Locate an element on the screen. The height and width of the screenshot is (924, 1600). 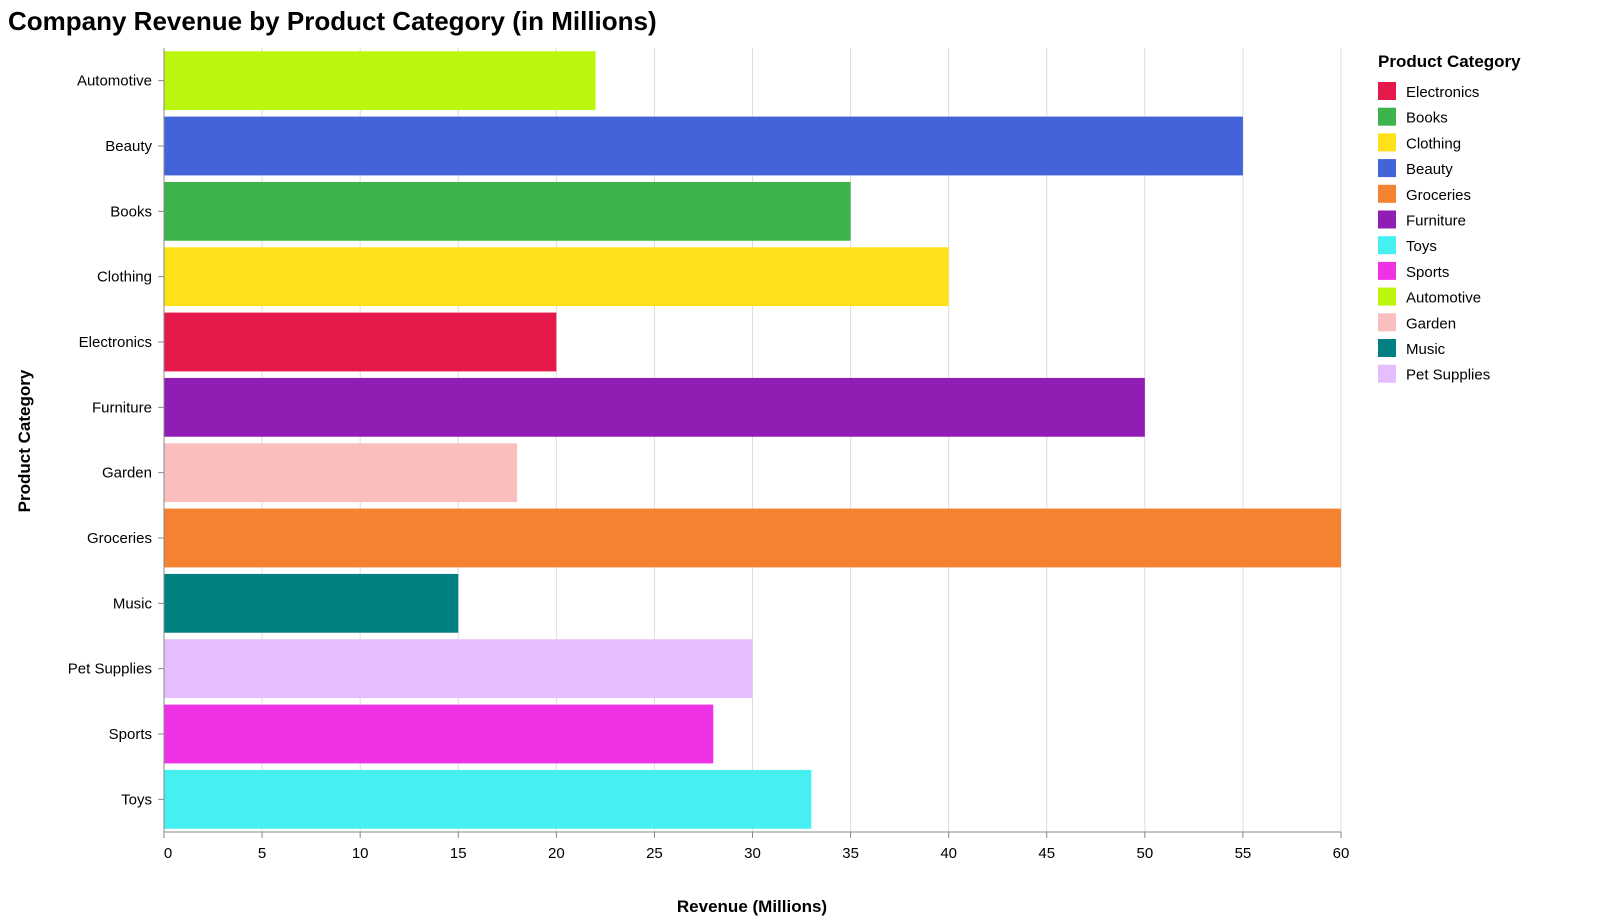
legend-label-toys: Toys is located at coordinates (1421, 246).